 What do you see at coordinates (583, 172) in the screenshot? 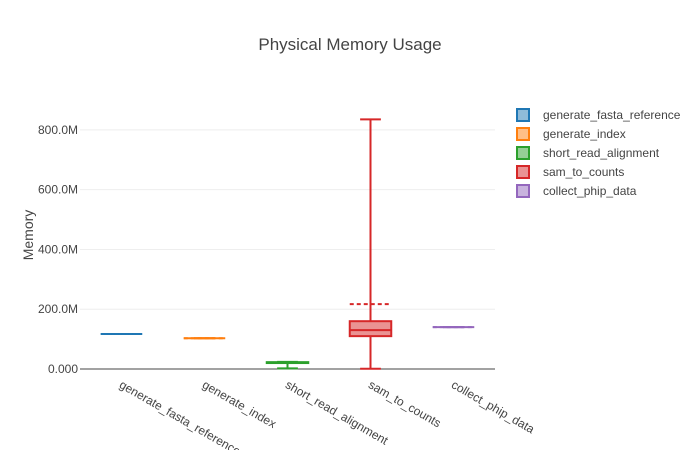
I see `legend-label: sam_to_counts` at bounding box center [583, 172].